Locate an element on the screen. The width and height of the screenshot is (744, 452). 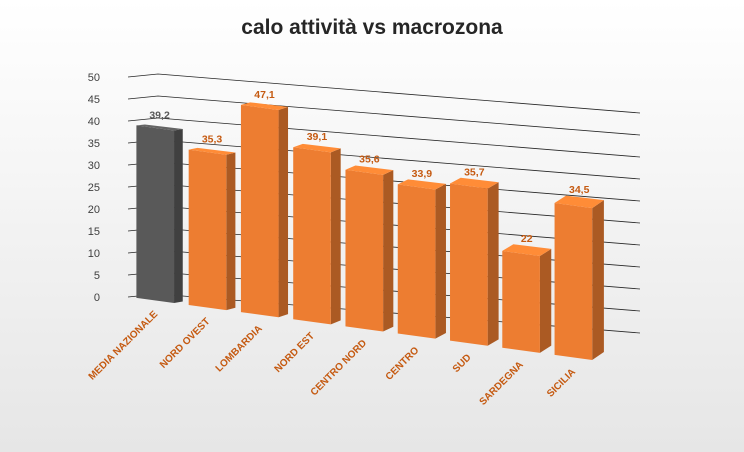
data-label: 34,5 is located at coordinates (579, 190).